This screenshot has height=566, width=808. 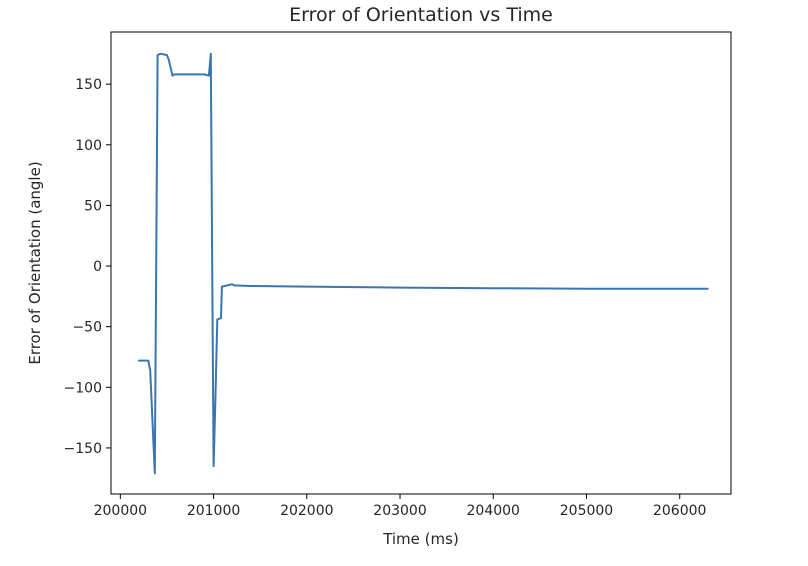 I want to click on y-axis-label: Error of Orientation (angle), so click(x=35, y=262).